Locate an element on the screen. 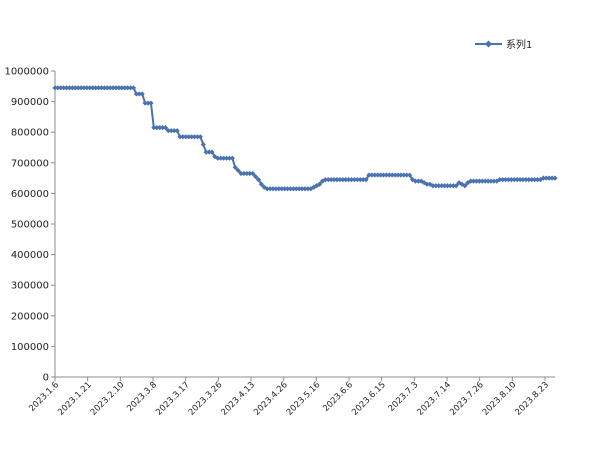  x-tick-label: 2023.7.26 is located at coordinates (467, 399).